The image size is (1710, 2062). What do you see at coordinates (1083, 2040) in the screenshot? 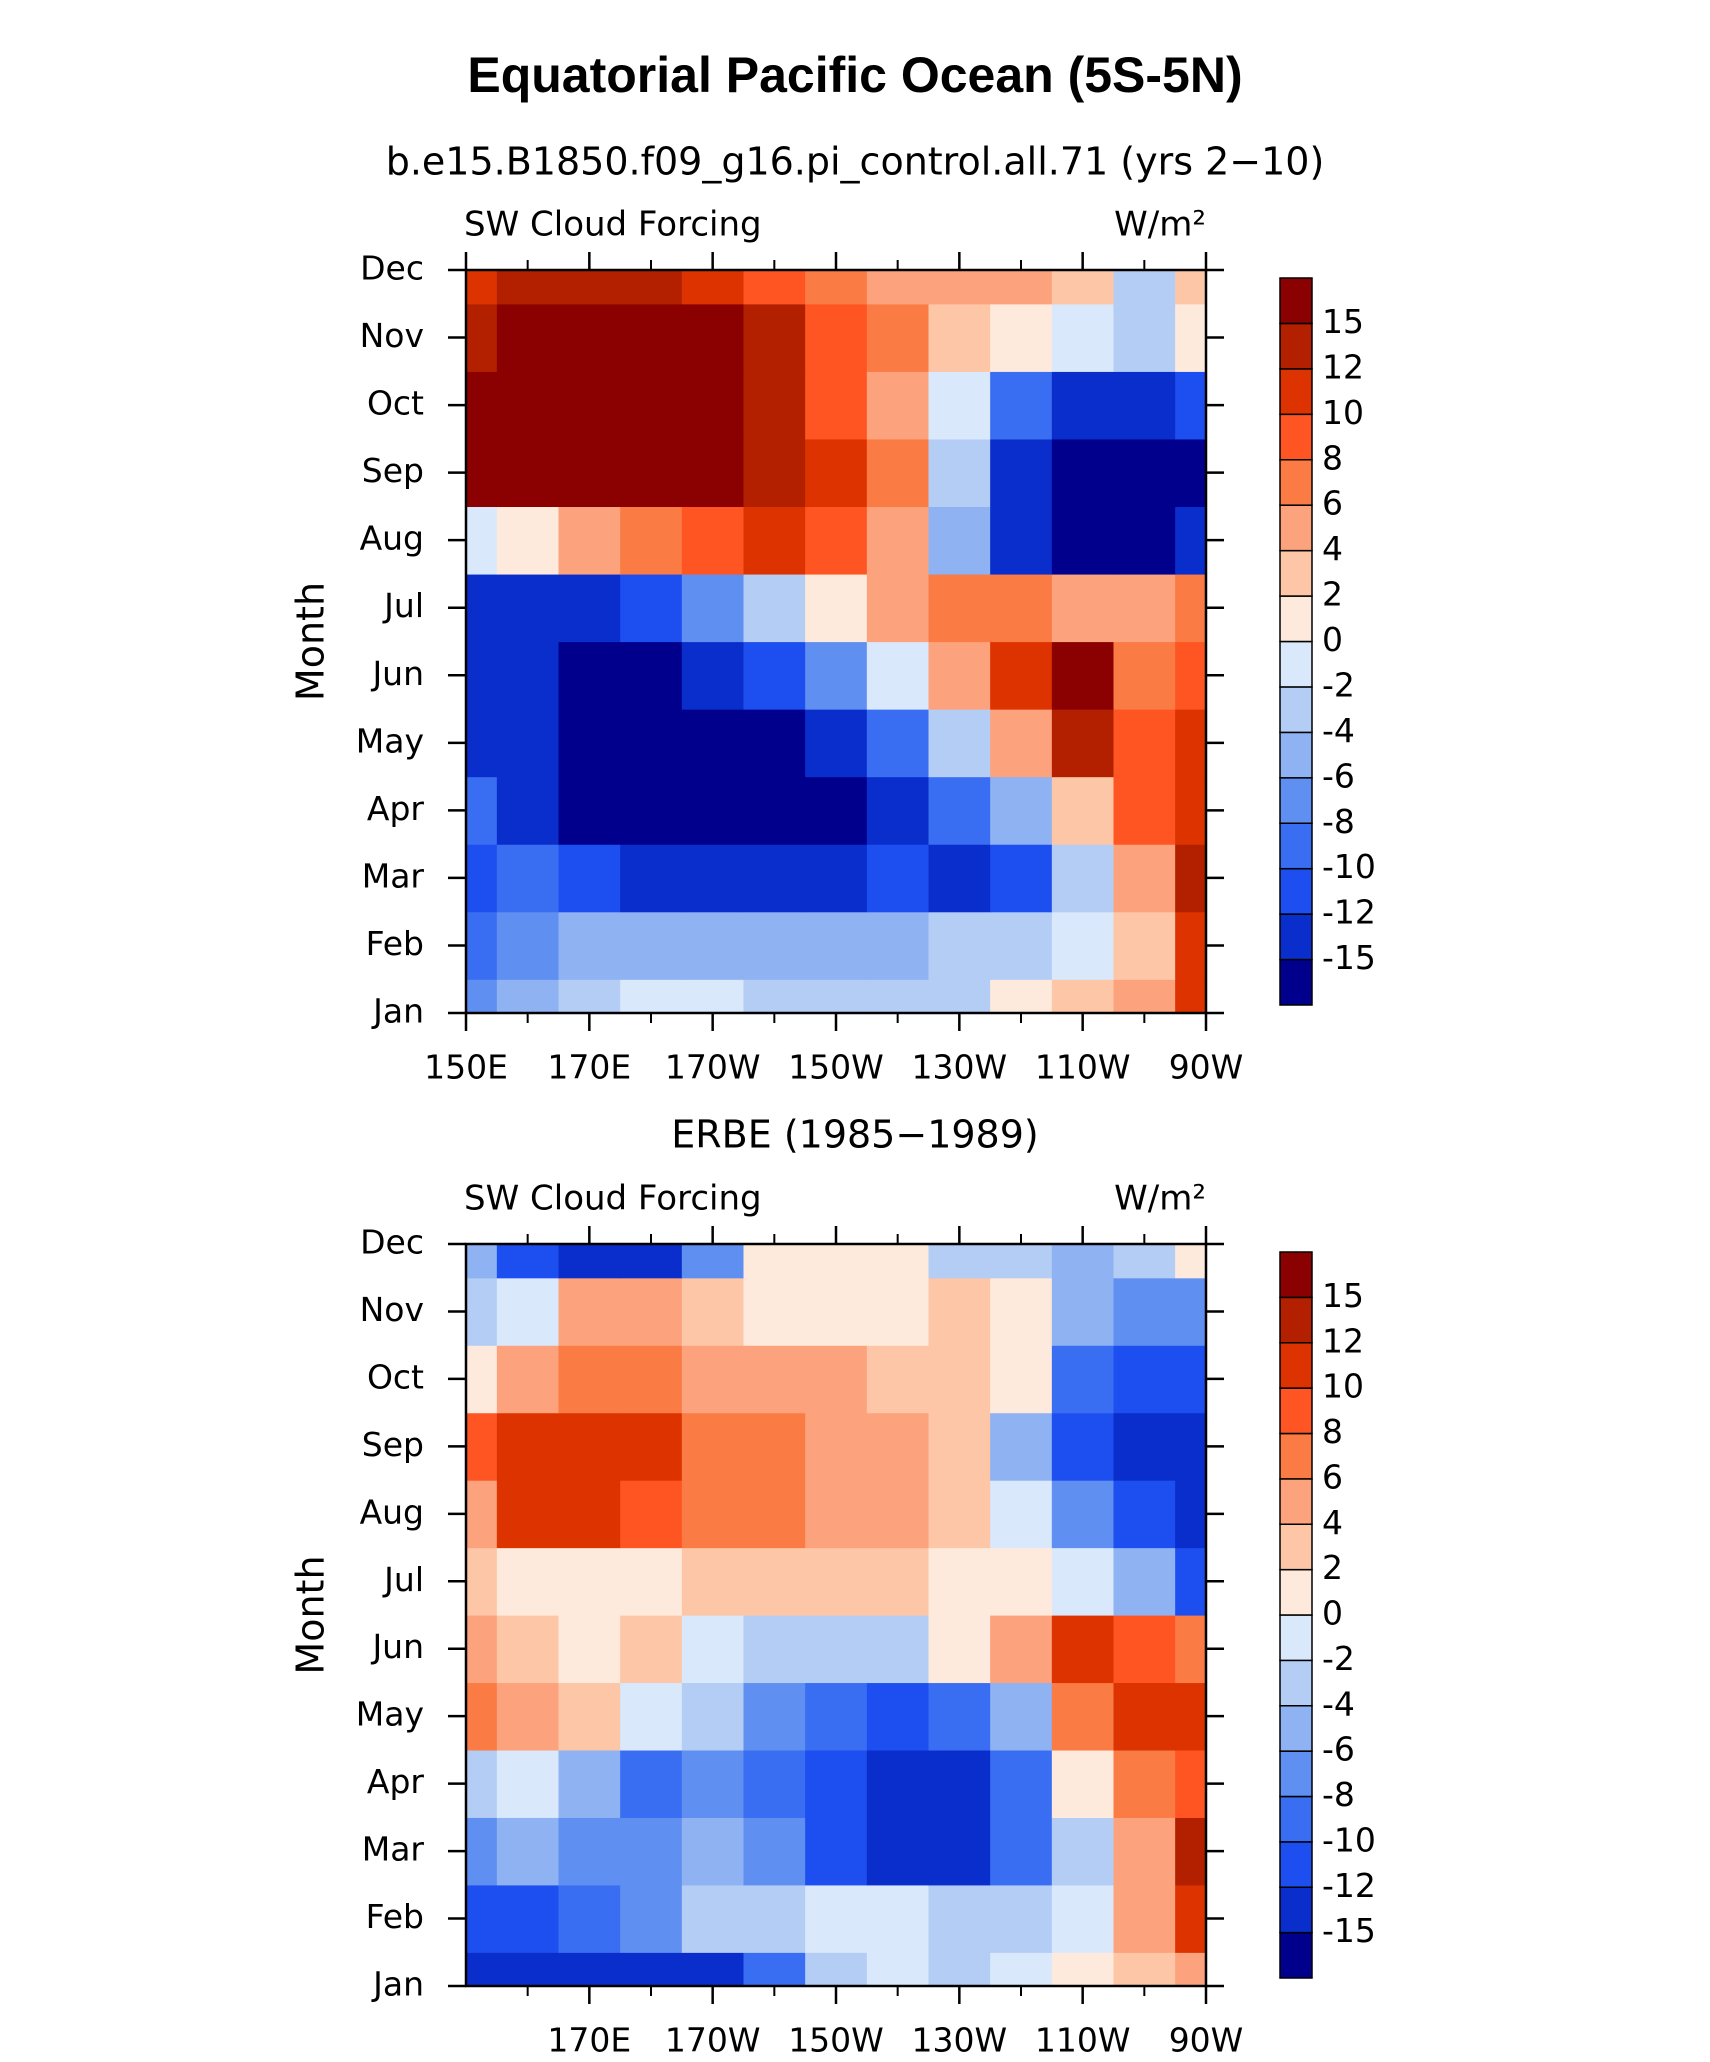
I see `x-tick-label: 110W` at bounding box center [1083, 2040].